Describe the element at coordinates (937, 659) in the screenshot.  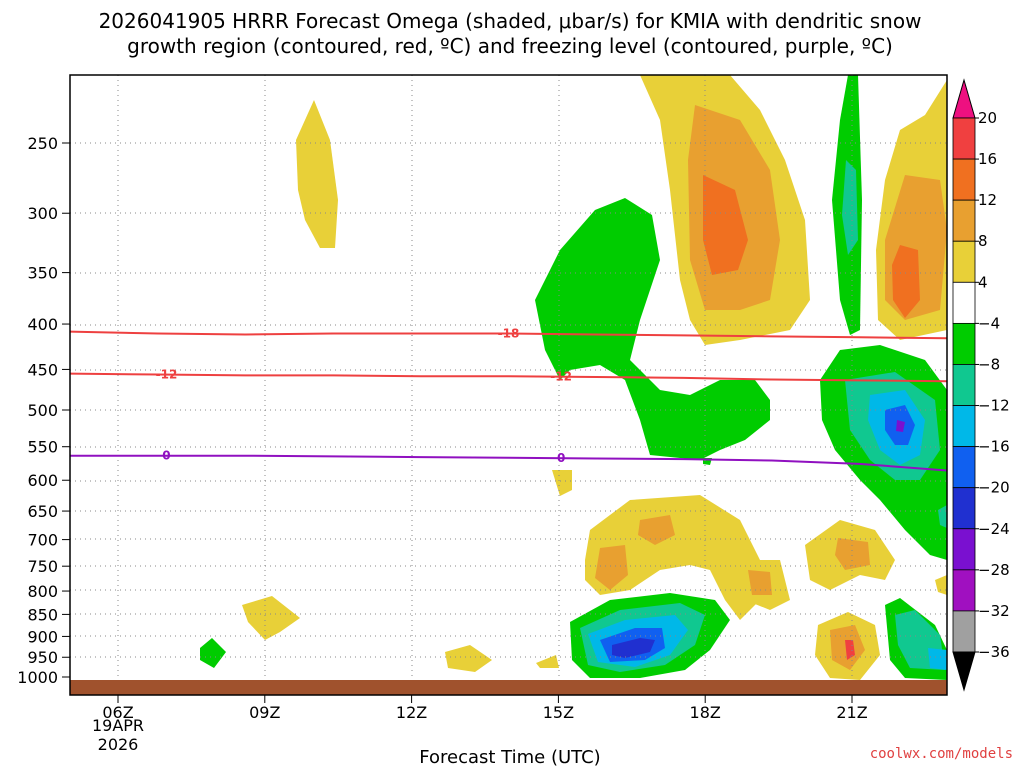
I see `omega-region-cyan` at that location.